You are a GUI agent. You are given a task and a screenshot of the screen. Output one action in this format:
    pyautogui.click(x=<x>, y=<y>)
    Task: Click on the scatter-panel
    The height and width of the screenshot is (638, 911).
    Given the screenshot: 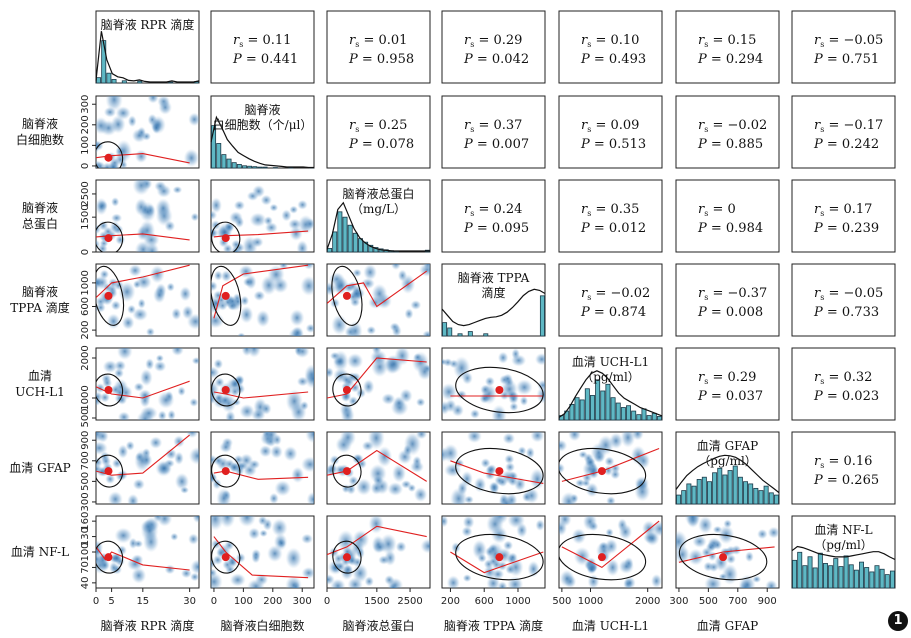 What is the action you would take?
    pyautogui.click(x=147, y=132)
    